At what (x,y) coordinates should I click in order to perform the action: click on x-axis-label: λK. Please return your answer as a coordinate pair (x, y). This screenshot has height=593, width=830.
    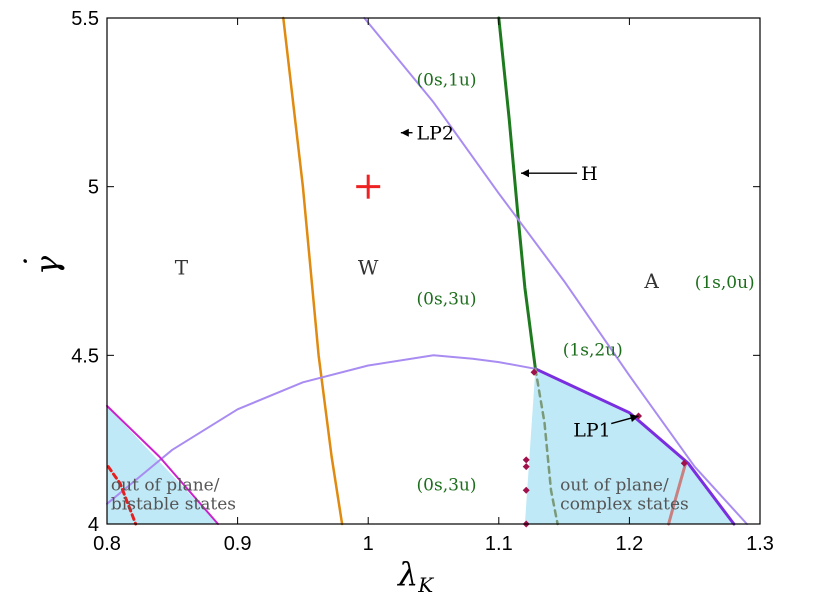
    Looking at the image, I should click on (415, 574).